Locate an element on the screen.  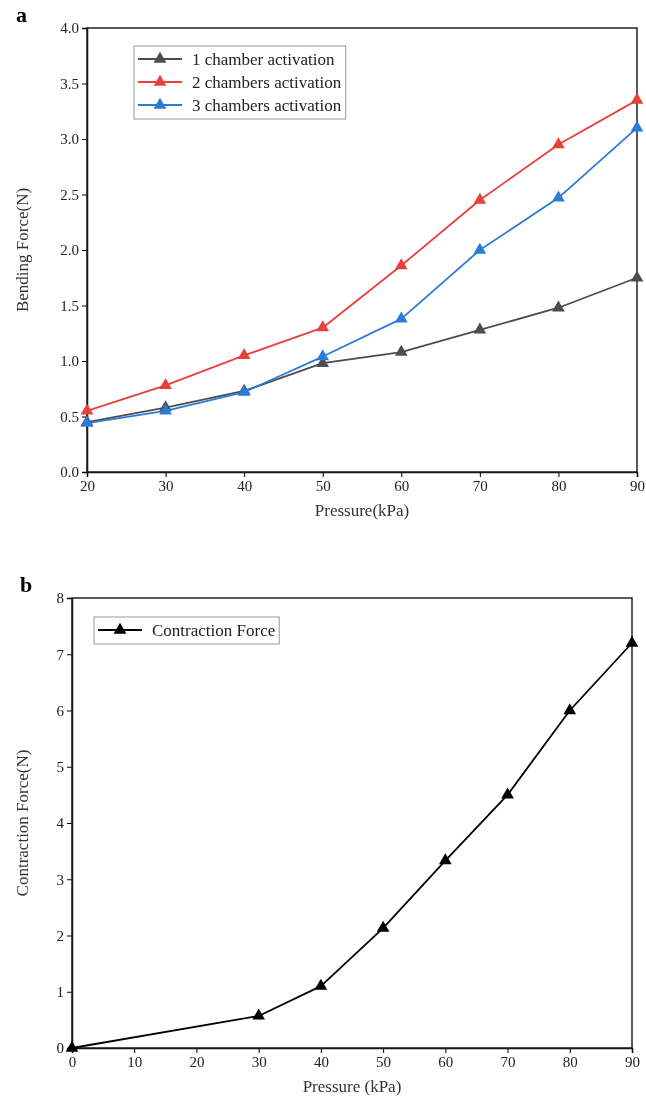
y-tick-label: 4.0 is located at coordinates (69, 28).